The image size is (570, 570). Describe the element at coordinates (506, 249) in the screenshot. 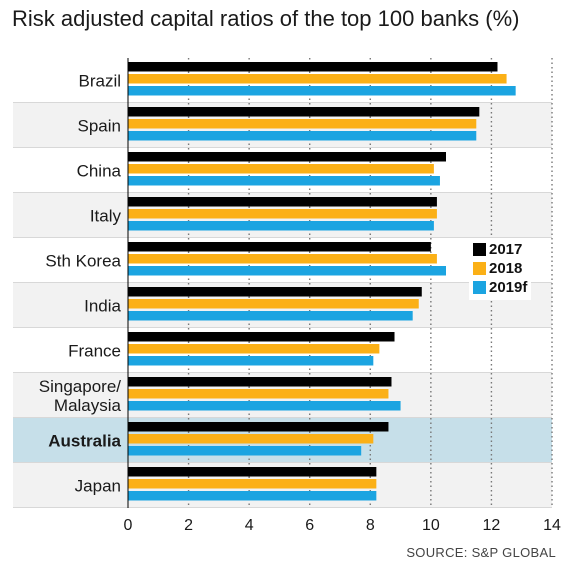

I see `legend-label: 2017` at that location.